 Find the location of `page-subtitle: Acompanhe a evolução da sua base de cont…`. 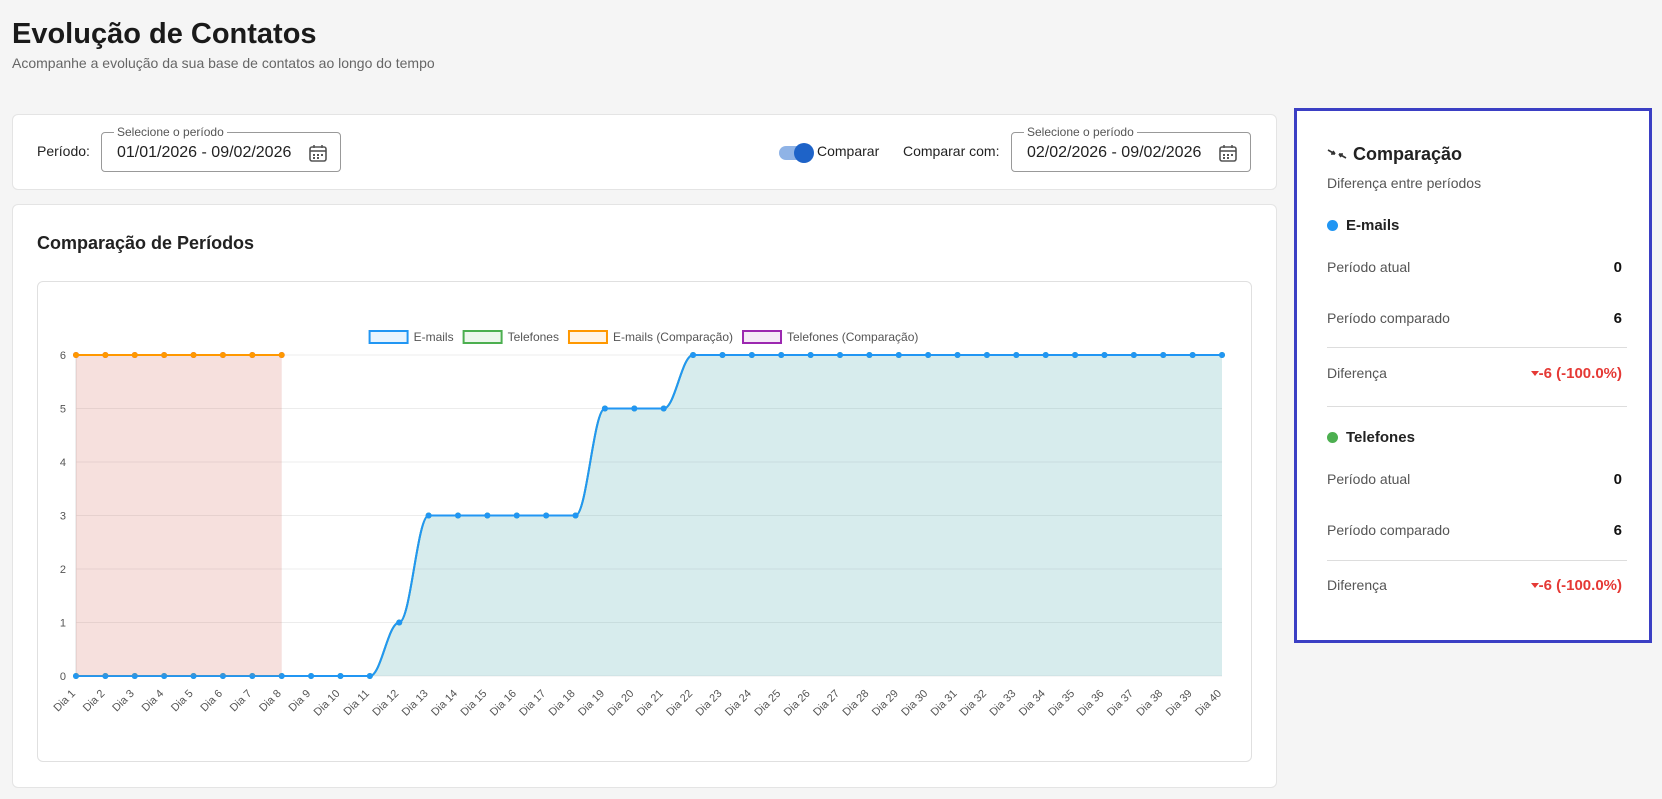

page-subtitle: Acompanhe a evolução da sua base de cont… is located at coordinates (223, 63).